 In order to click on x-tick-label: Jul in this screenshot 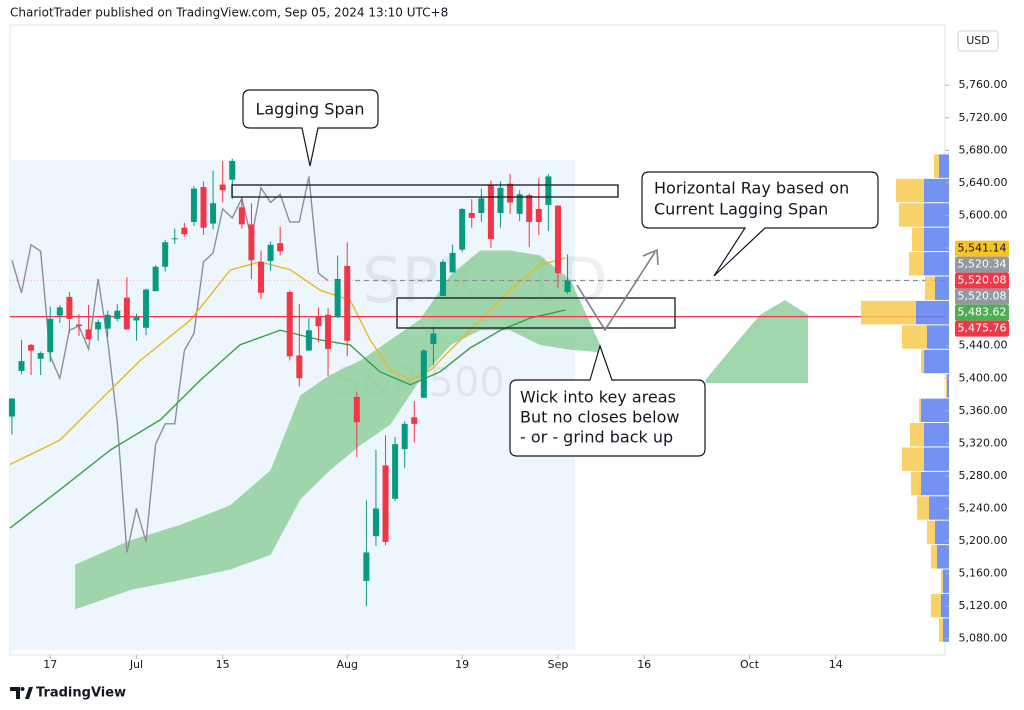, I will do `click(136, 664)`.